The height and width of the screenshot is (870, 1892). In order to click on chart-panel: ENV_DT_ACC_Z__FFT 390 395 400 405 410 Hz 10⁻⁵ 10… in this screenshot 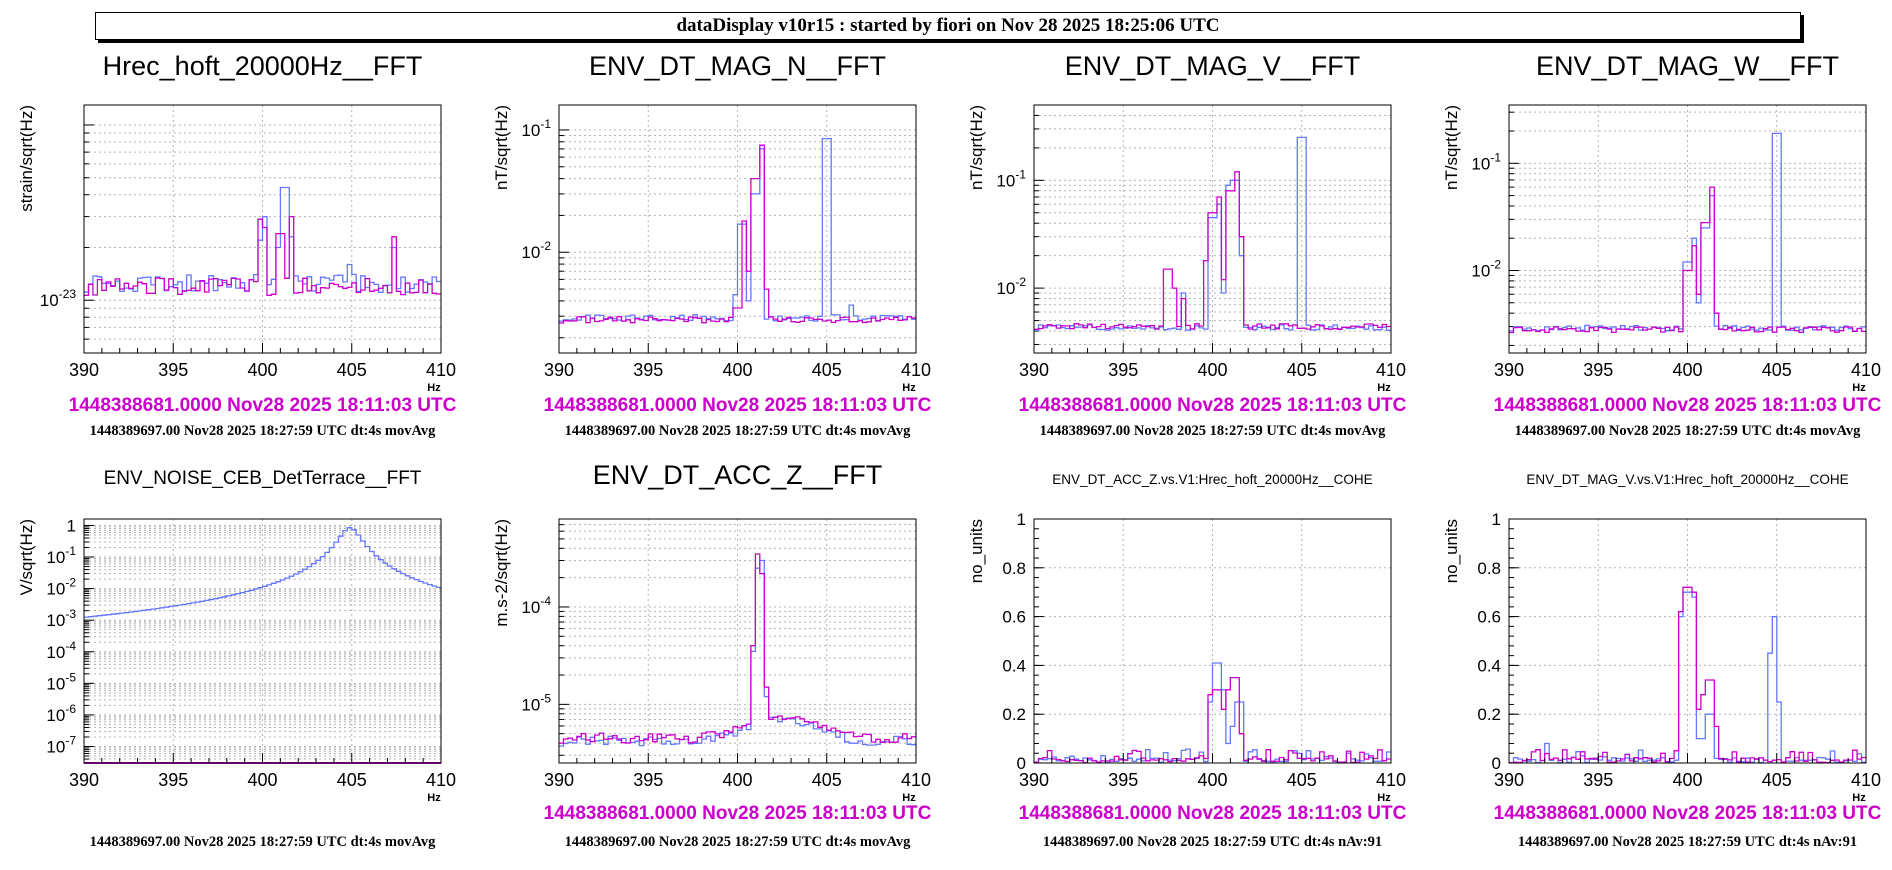, I will do `click(712, 655)`.